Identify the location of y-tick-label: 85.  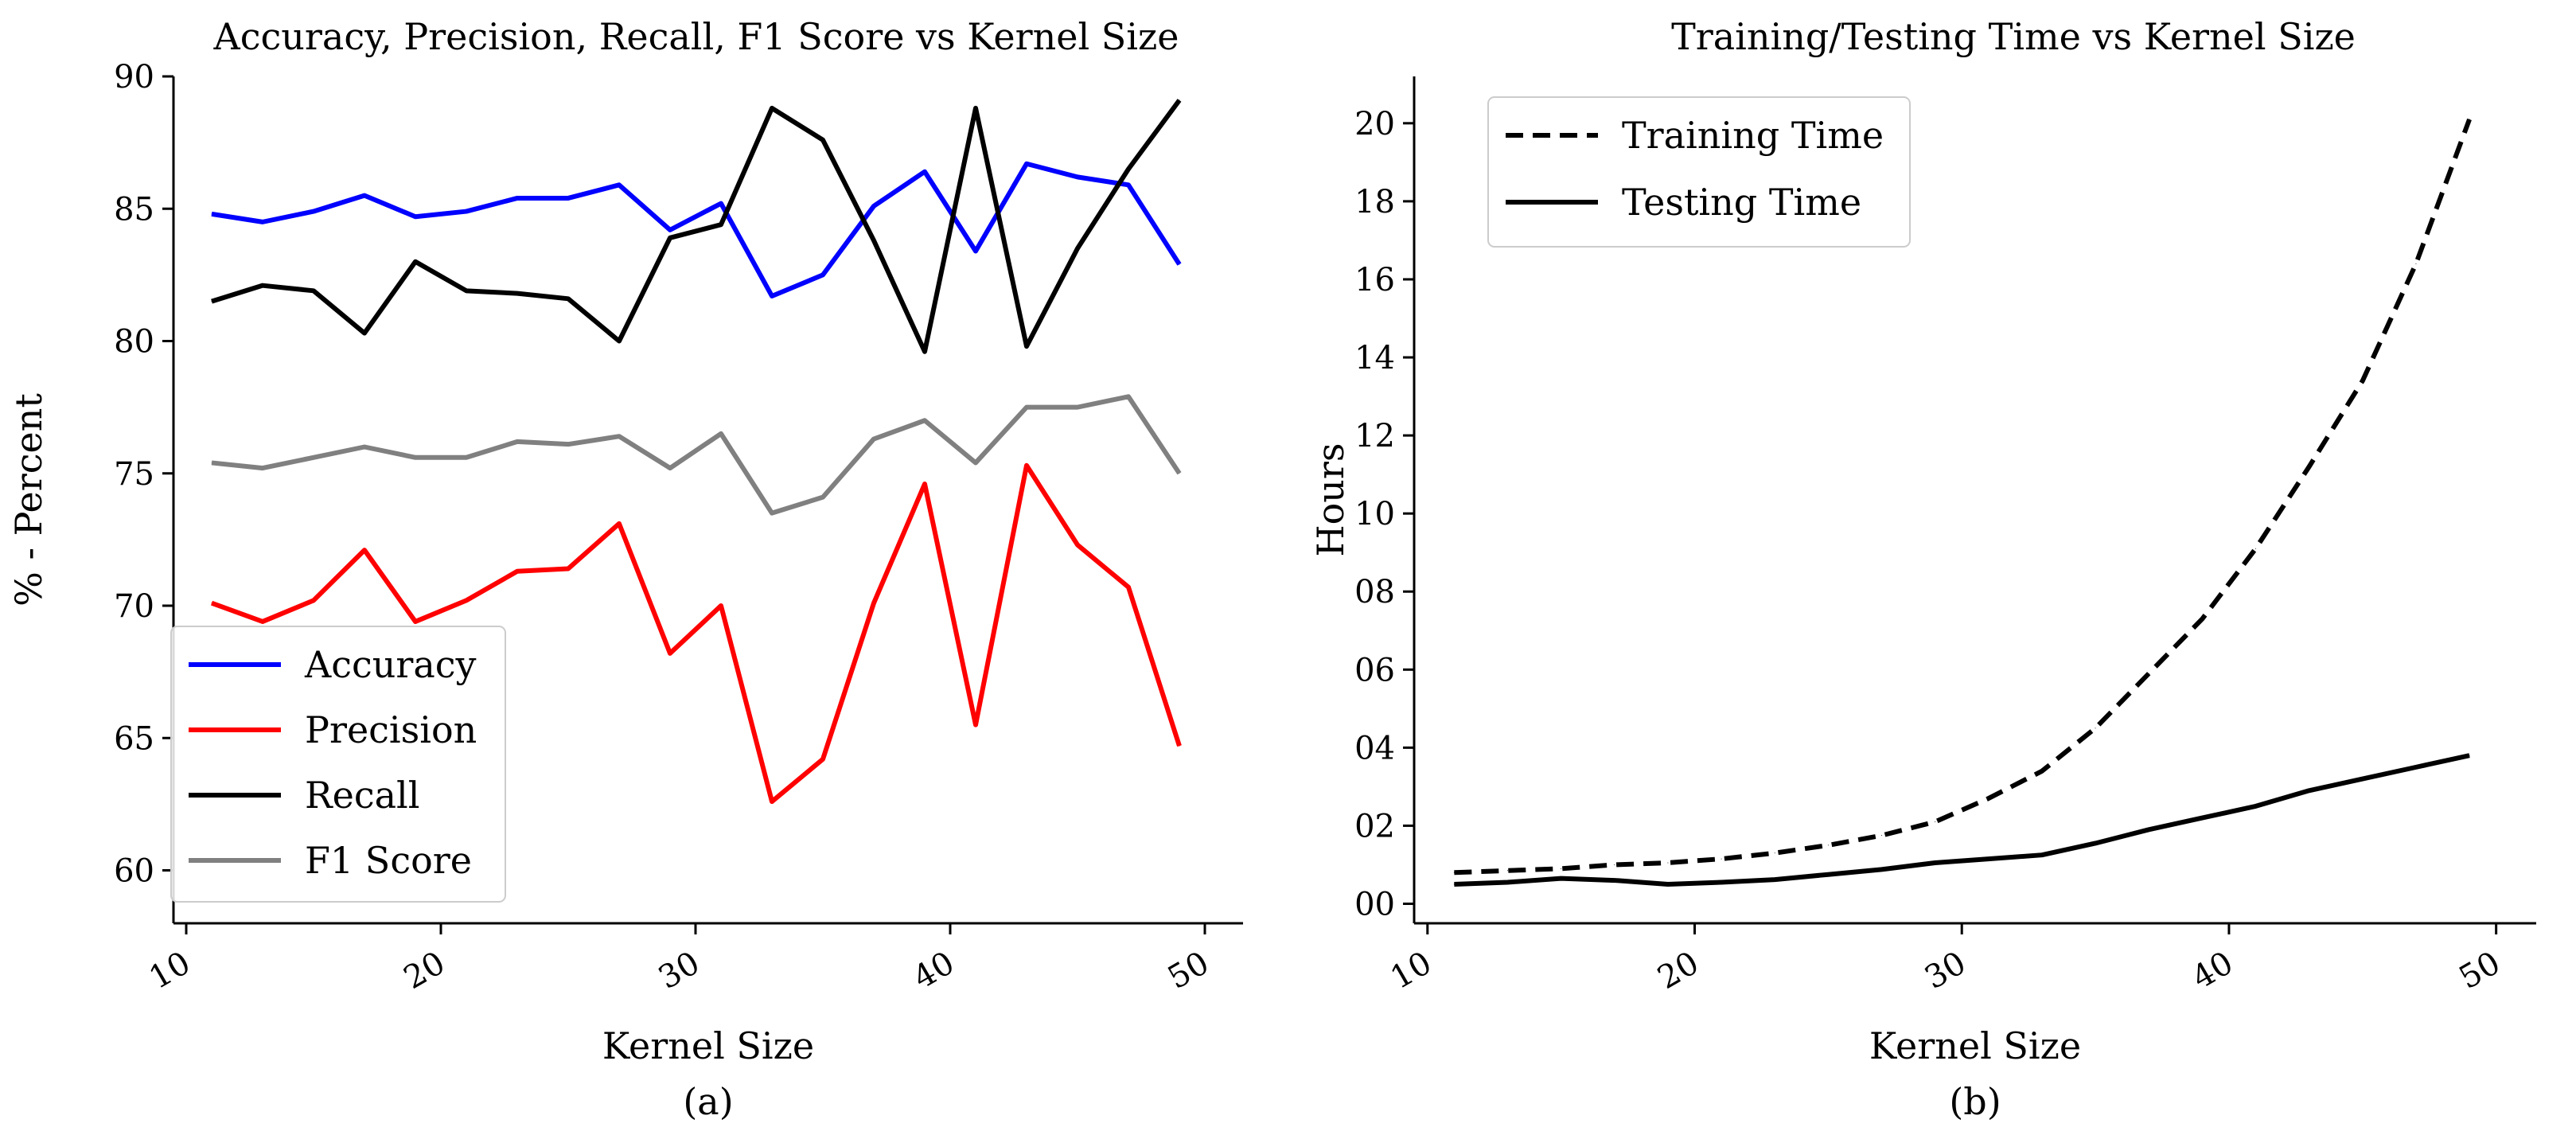
(134, 210).